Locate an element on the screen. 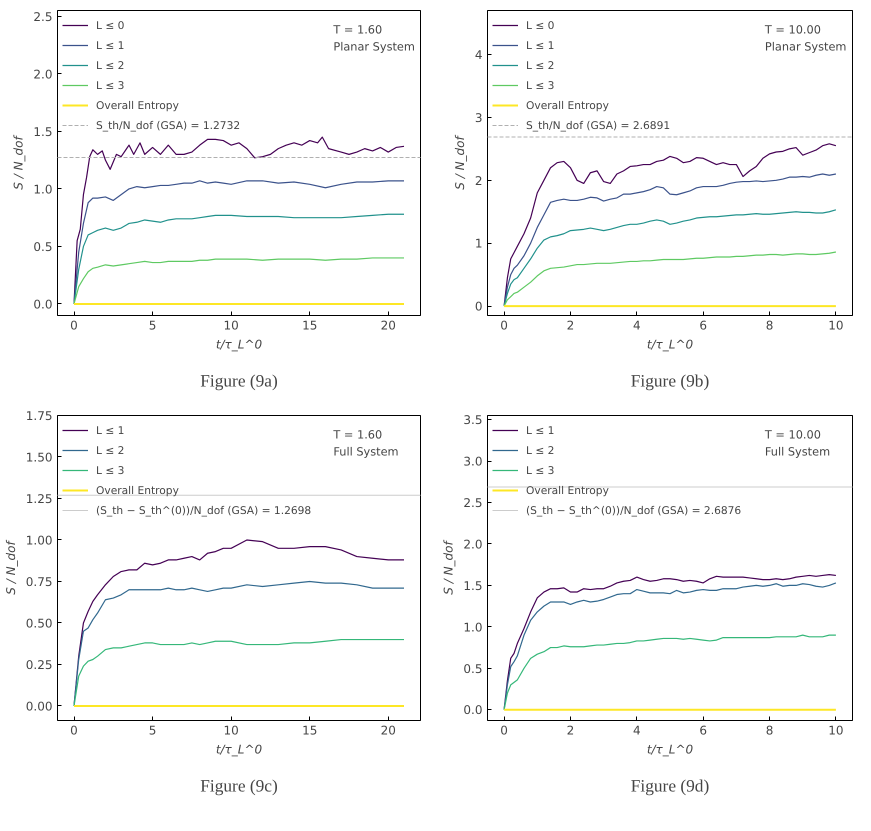 This screenshot has height=831, width=871. y-tick-label: 1.75 is located at coordinates (39, 416).